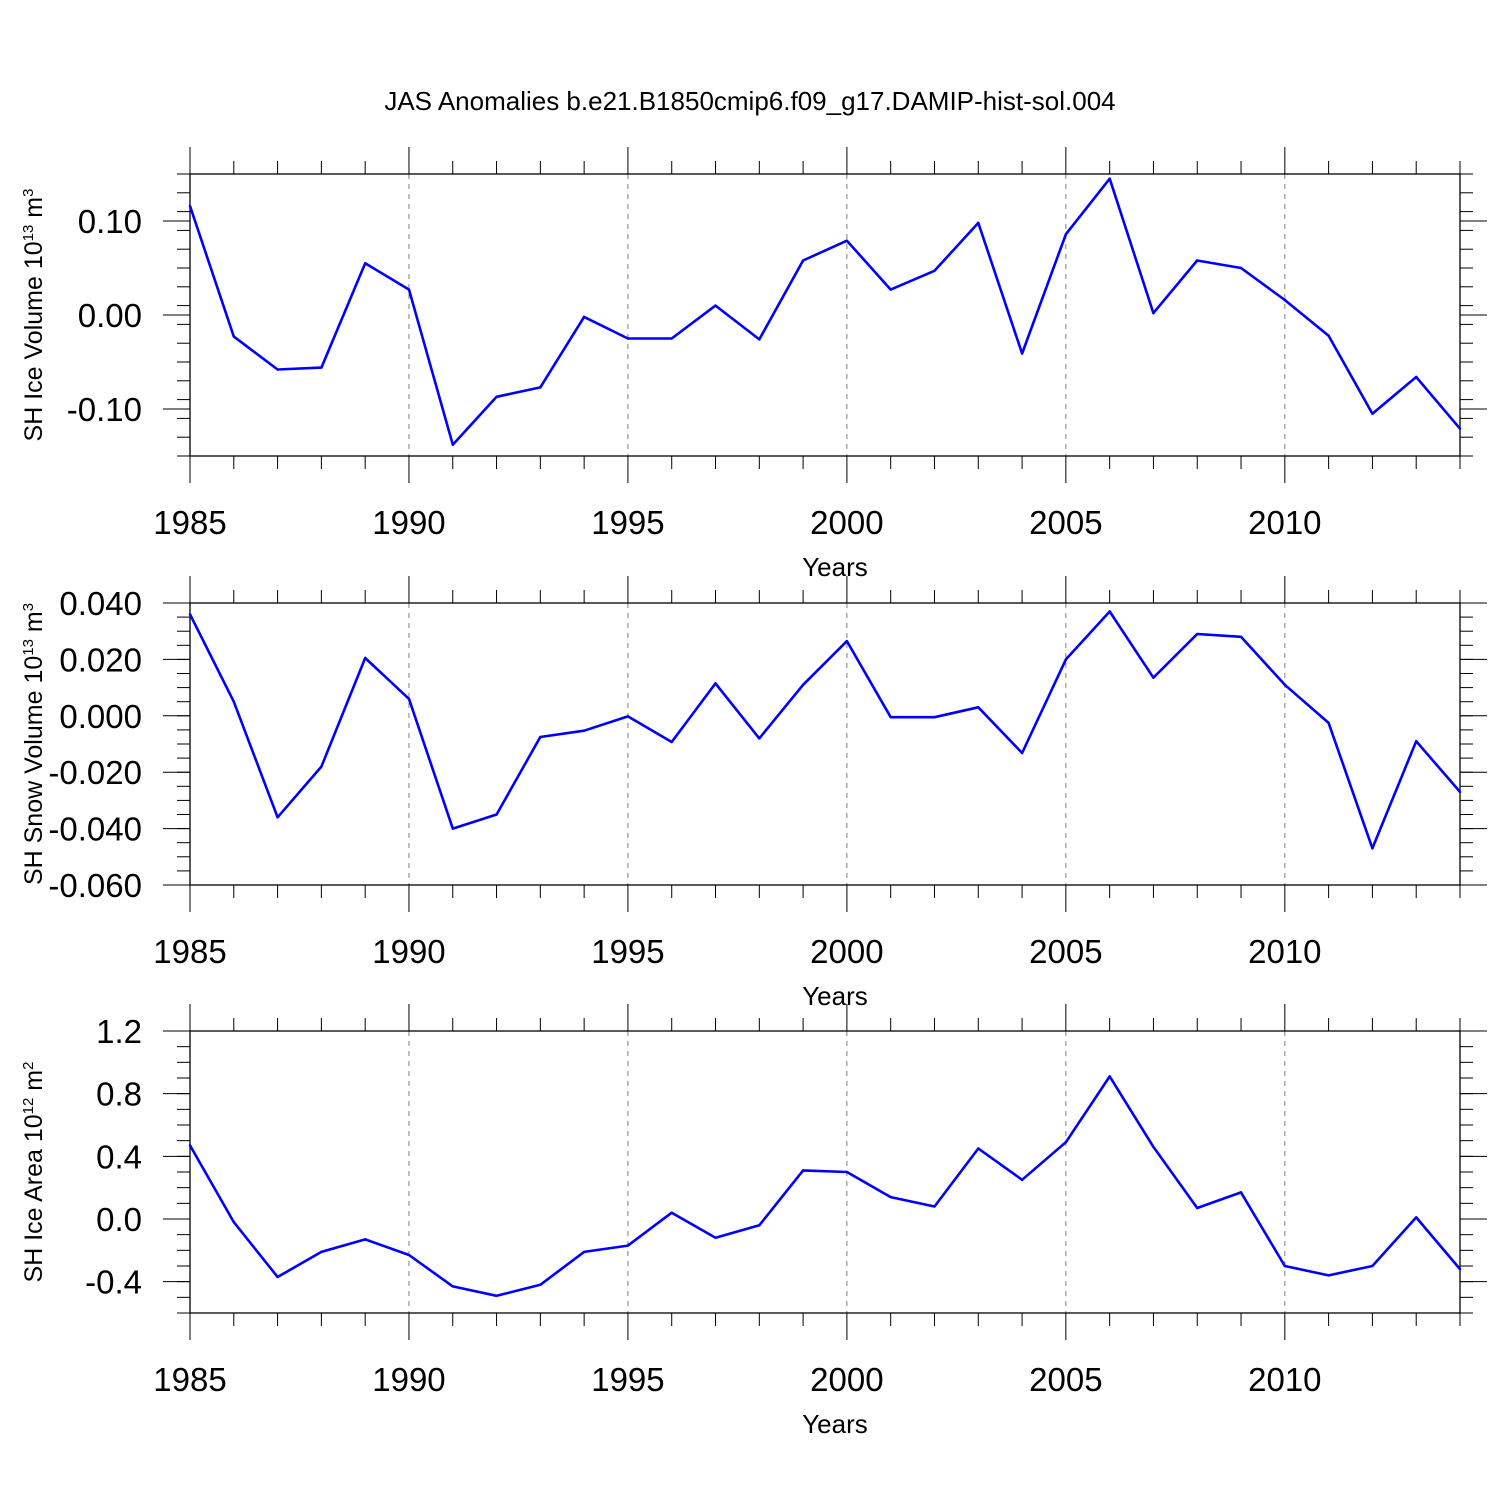 The height and width of the screenshot is (1505, 1500). I want to click on x-tick-label: 2000, so click(846, 951).